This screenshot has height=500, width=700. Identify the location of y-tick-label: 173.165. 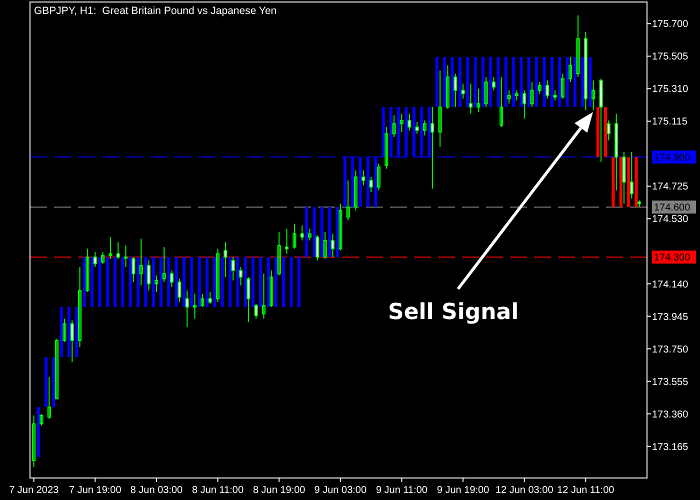
(670, 447).